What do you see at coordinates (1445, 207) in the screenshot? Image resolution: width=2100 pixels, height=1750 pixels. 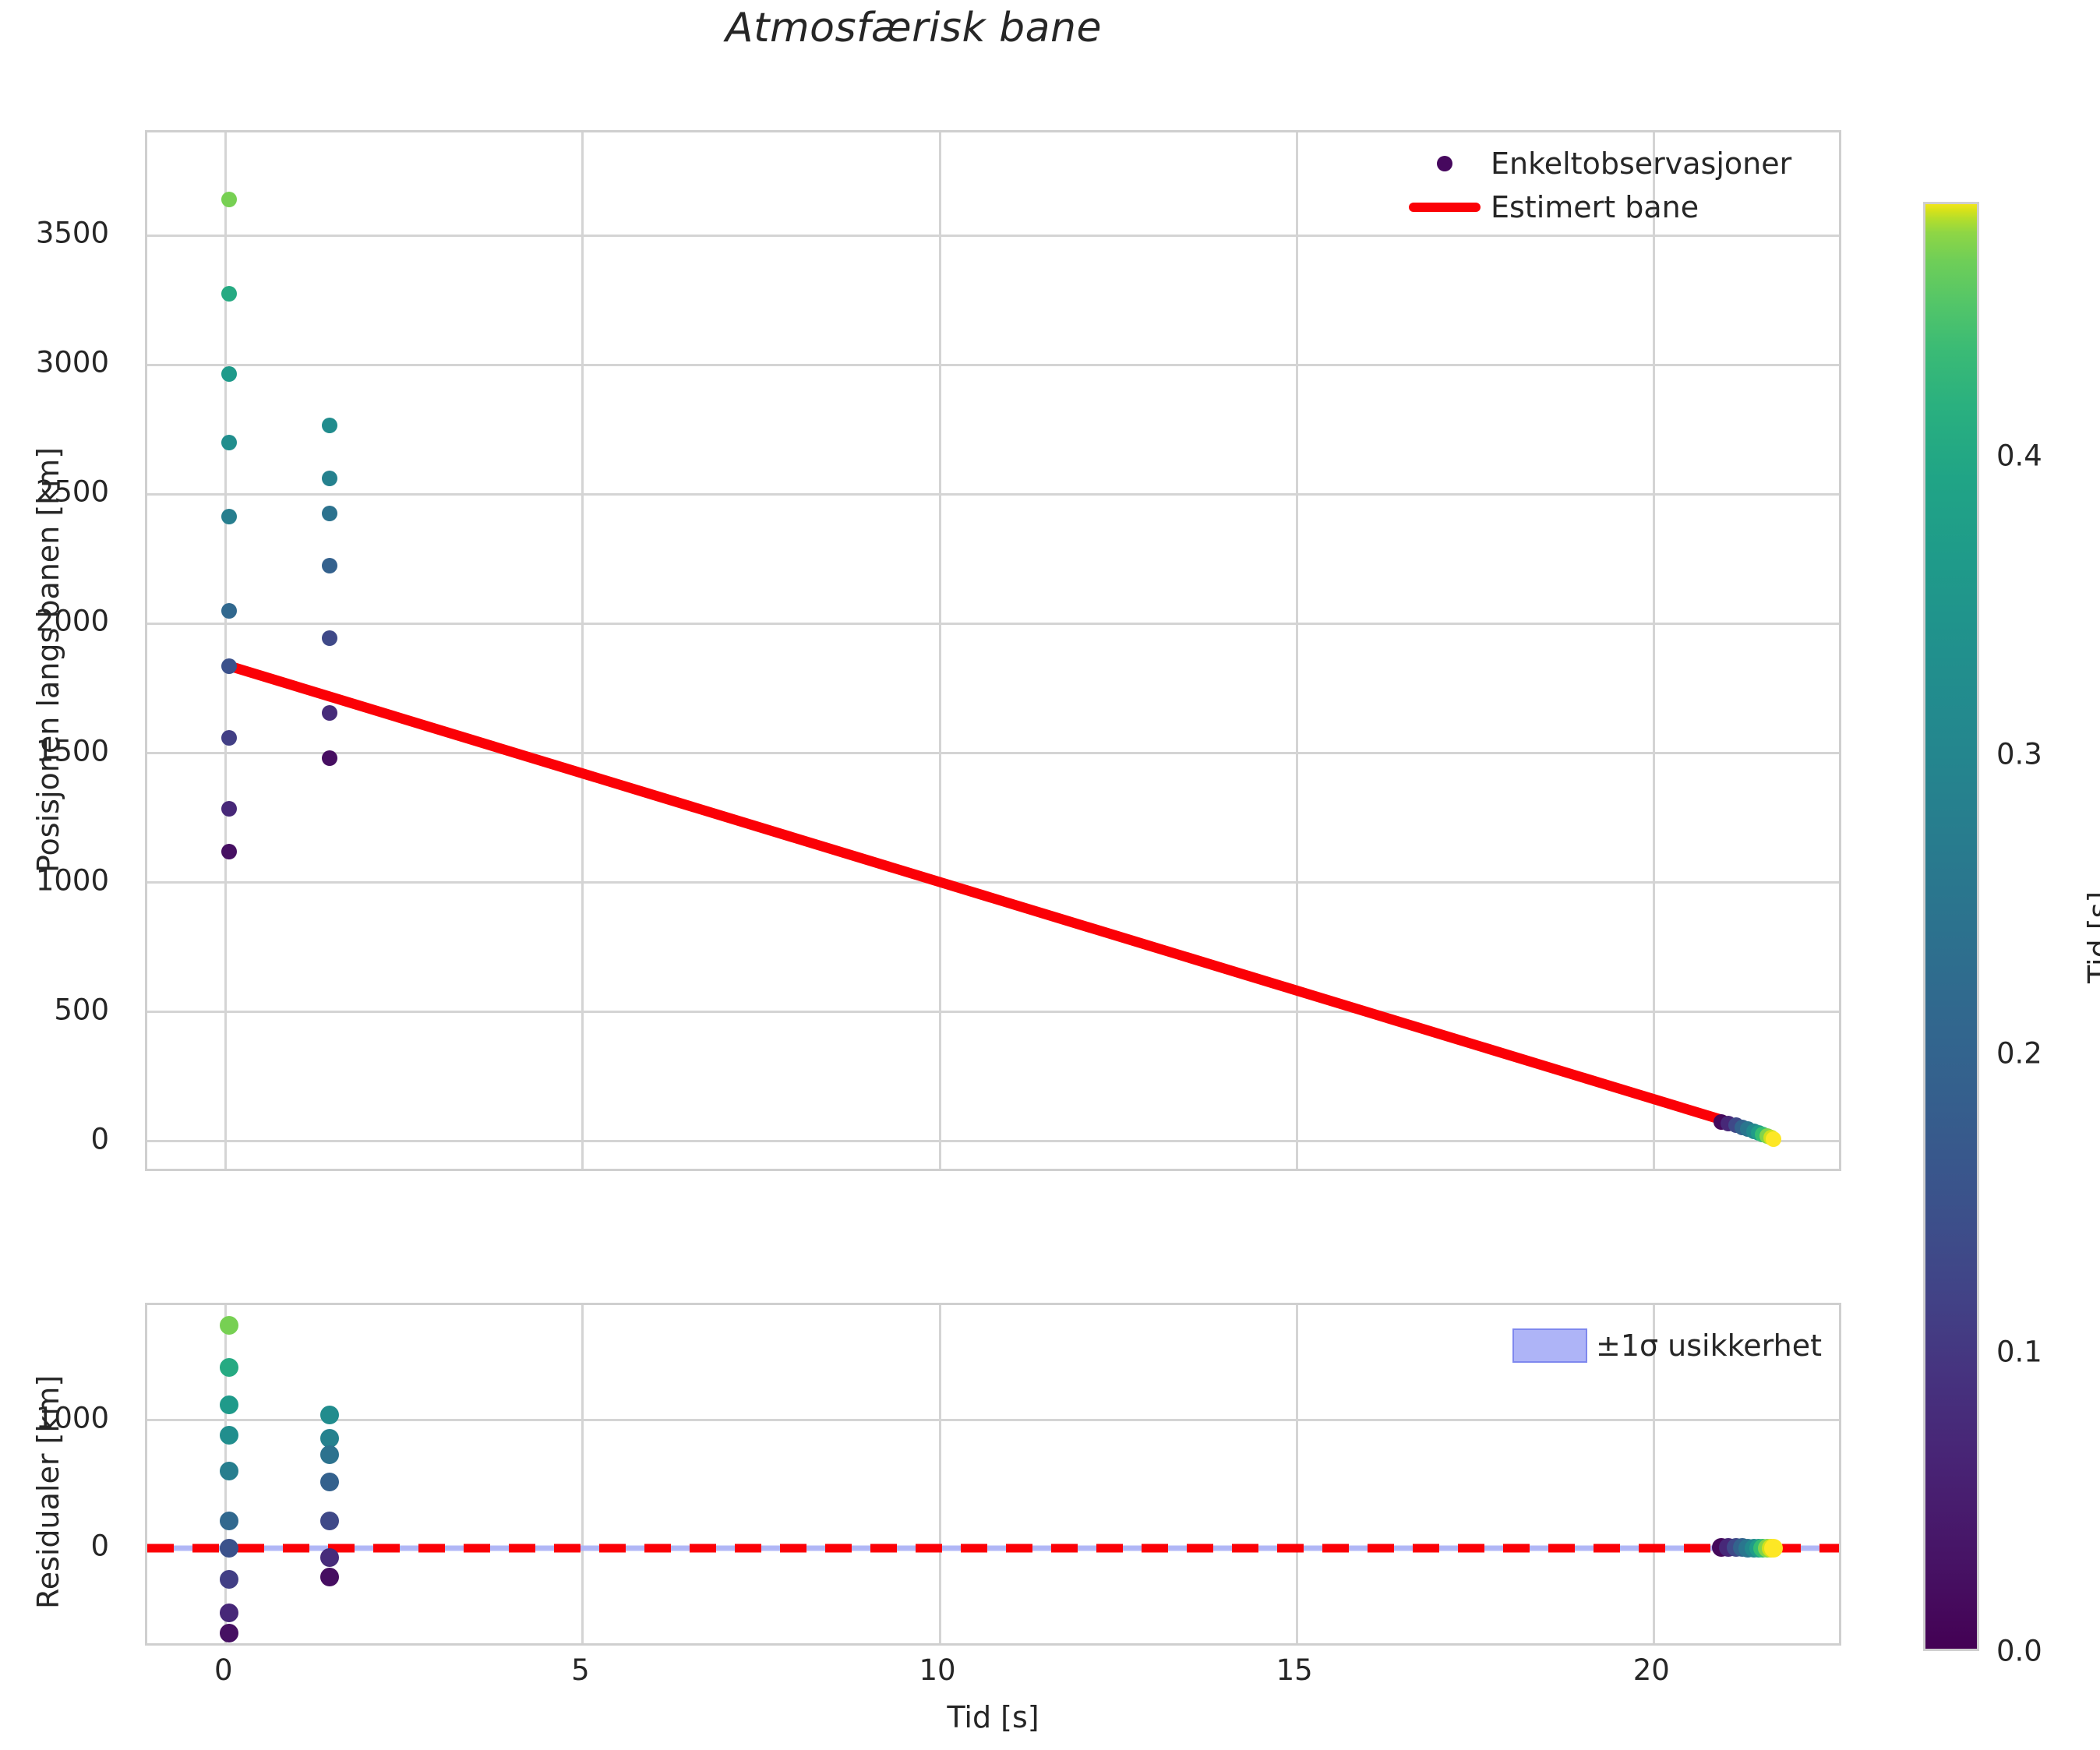 I see `solid-line-icon` at bounding box center [1445, 207].